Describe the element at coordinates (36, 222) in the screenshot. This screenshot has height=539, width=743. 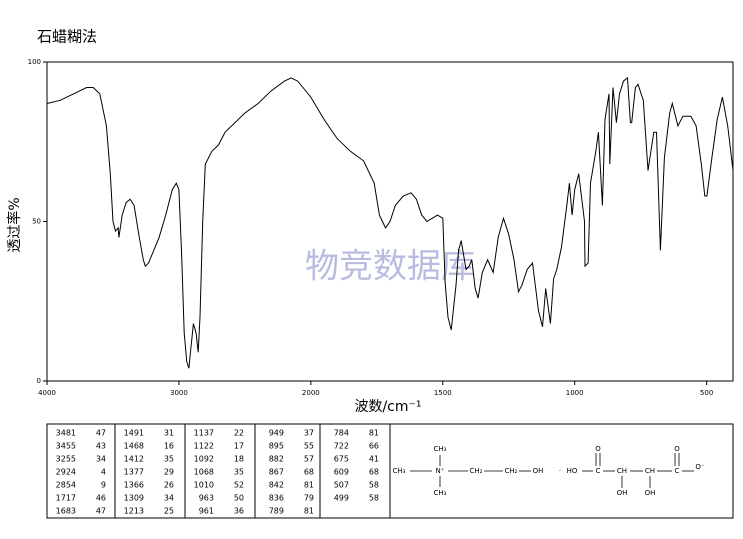
I see `y-tick-label: 50` at that location.